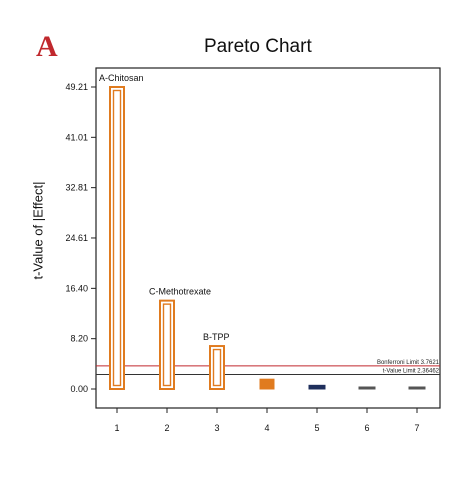  What do you see at coordinates (76, 87) in the screenshot?
I see `y-tick-label: 49.21` at bounding box center [76, 87].